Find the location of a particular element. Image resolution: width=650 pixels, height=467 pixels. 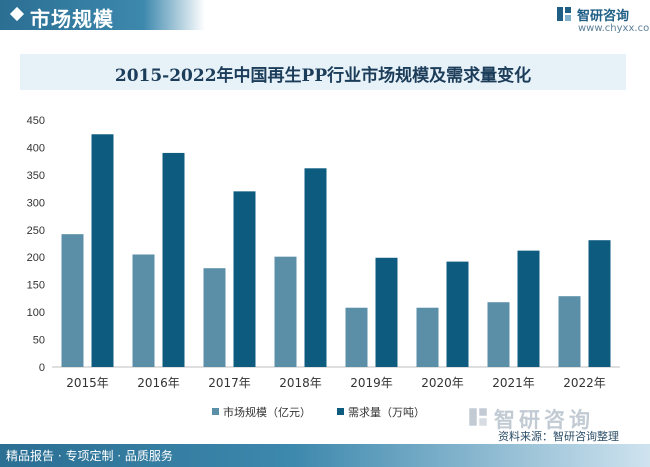

source-note: 资料来源：智研咨询整理 is located at coordinates (558, 436).